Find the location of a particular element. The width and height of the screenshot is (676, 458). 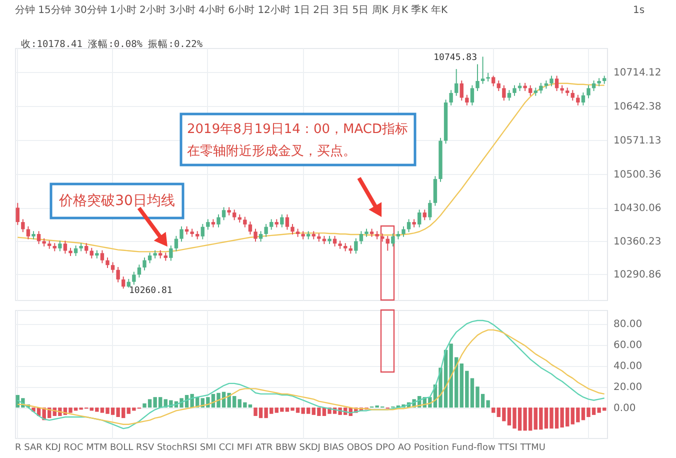

y-tick-label: 60.00 is located at coordinates (628, 346).